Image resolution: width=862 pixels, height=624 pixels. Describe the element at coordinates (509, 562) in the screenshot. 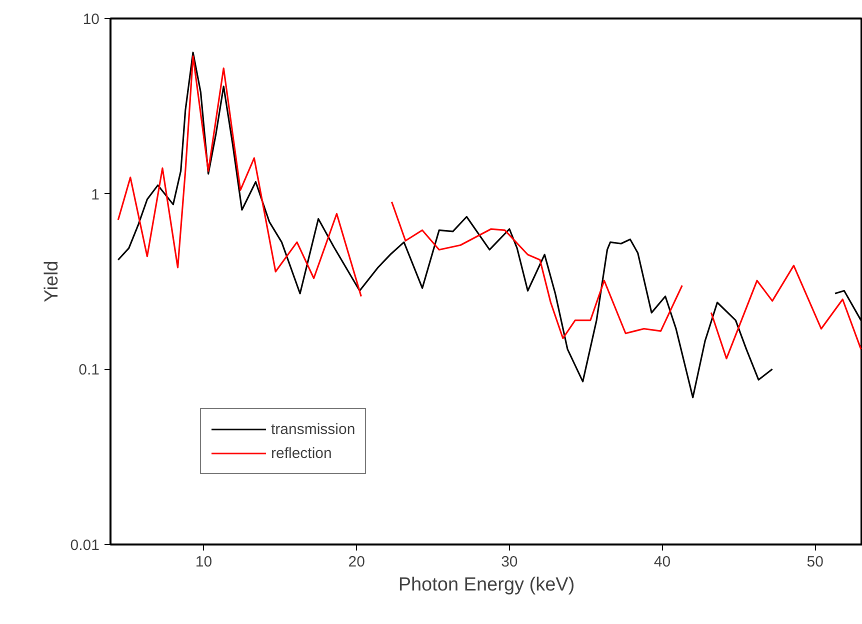

I see `x-tick-label: 30` at that location.